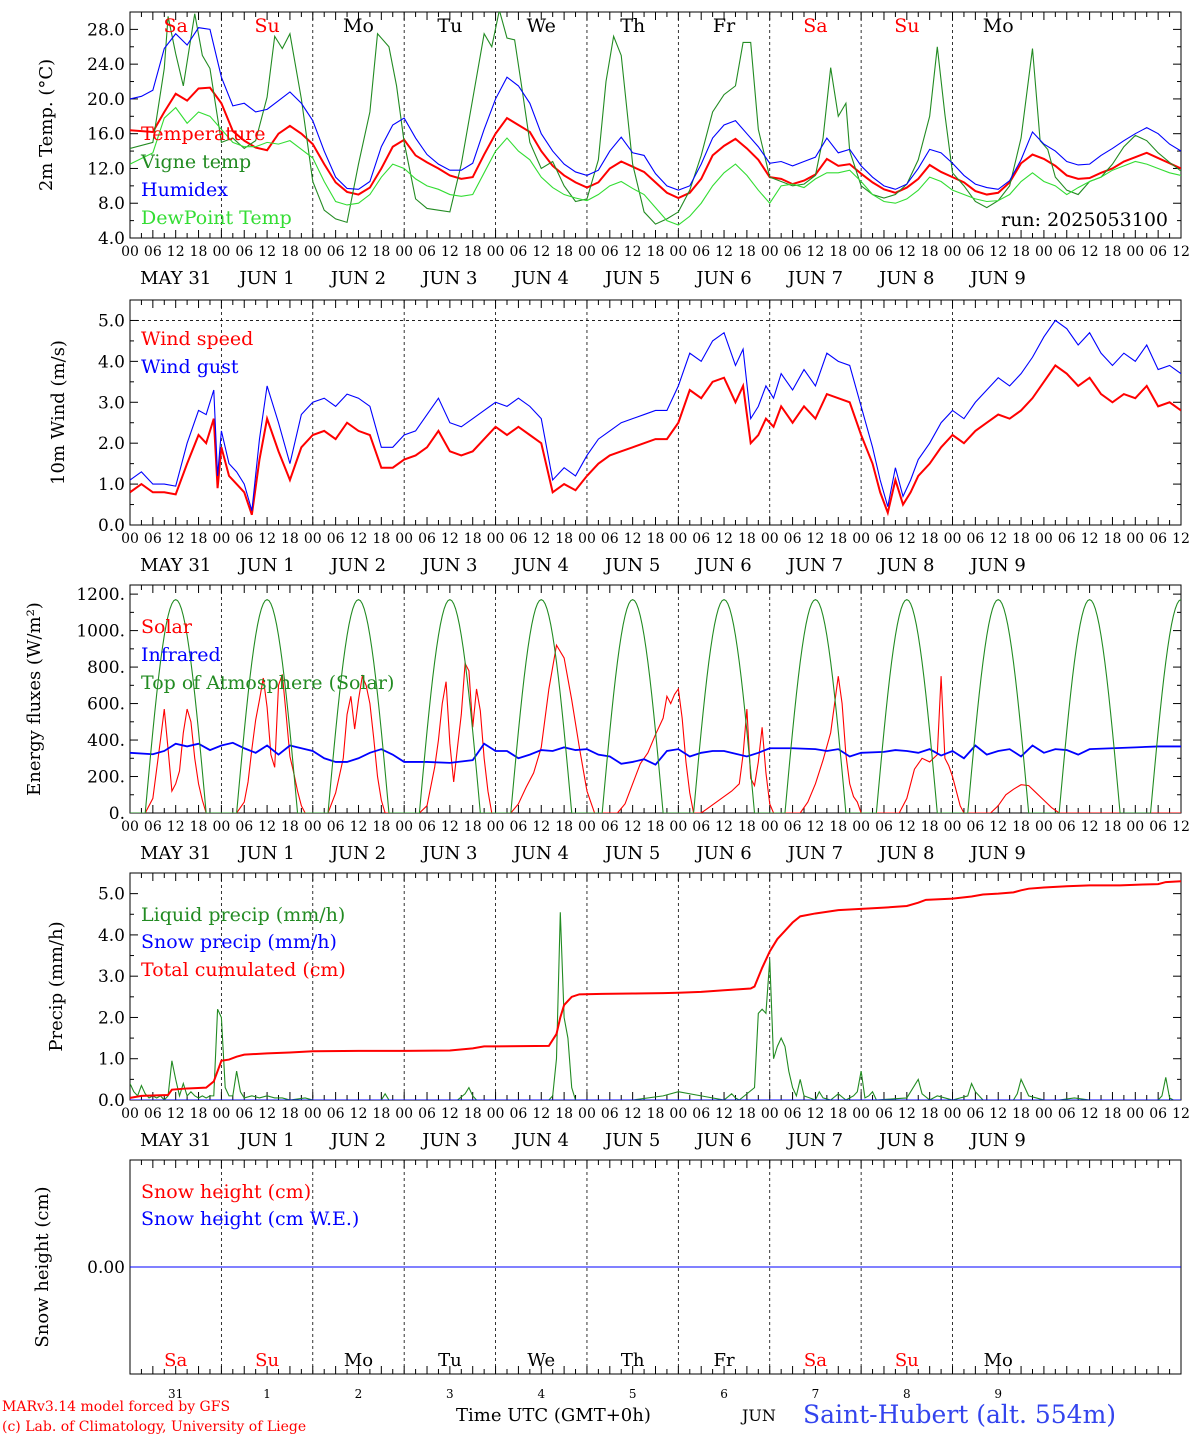  What do you see at coordinates (267, 1394) in the screenshot?
I see `day-number-label: 1` at bounding box center [267, 1394].